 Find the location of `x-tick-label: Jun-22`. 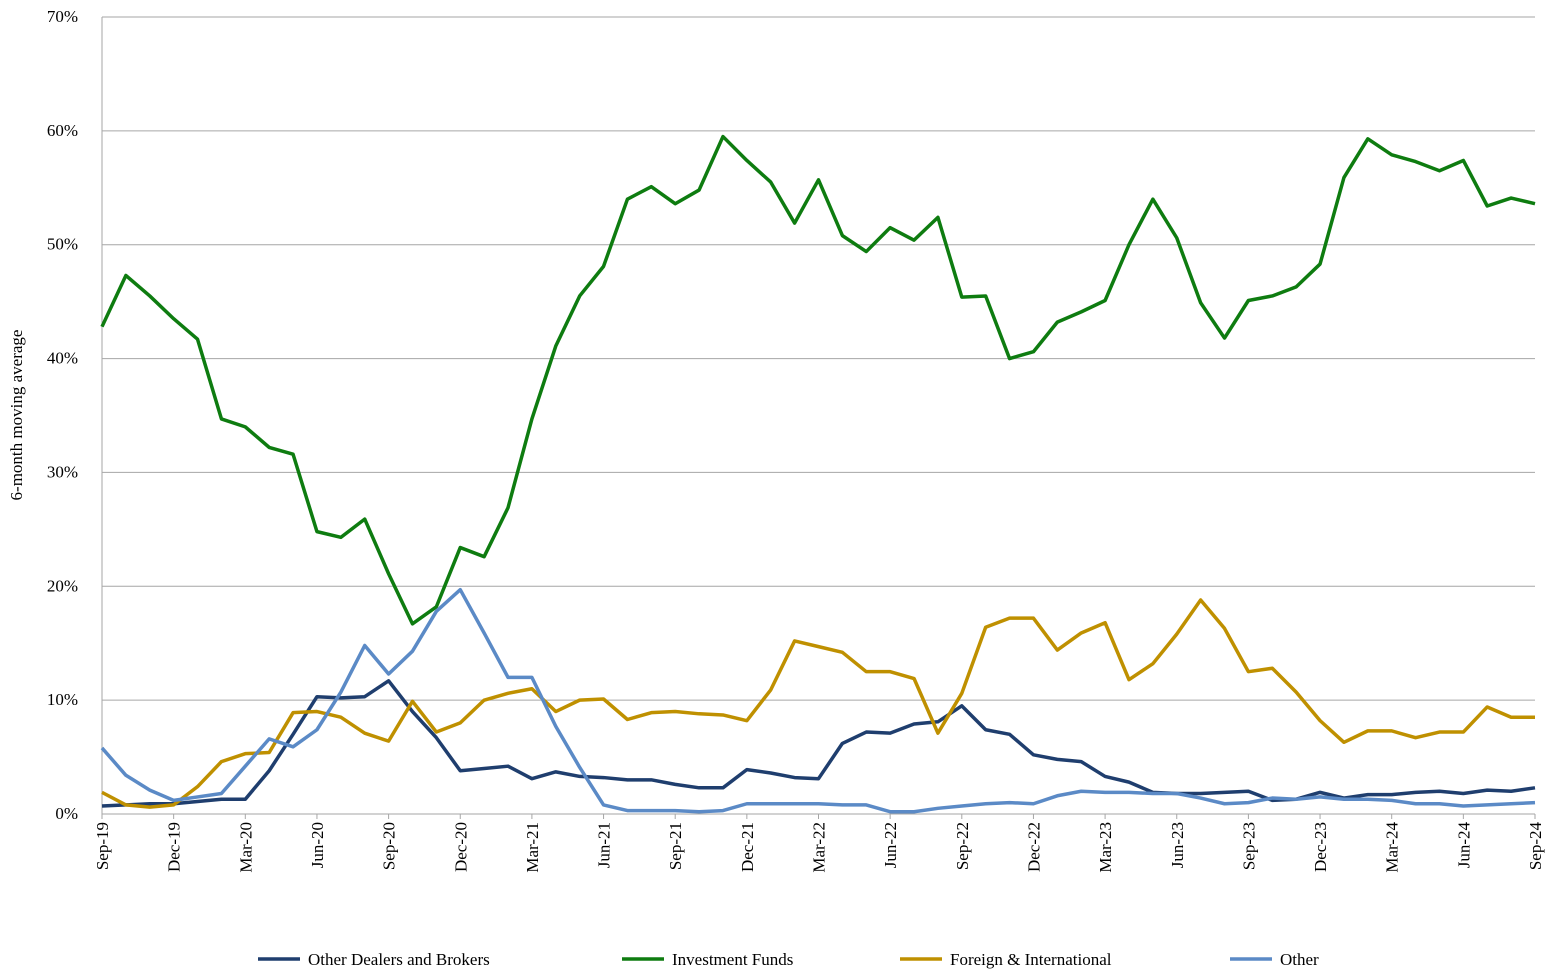

x-tick-label: Jun-22 is located at coordinates (890, 845).